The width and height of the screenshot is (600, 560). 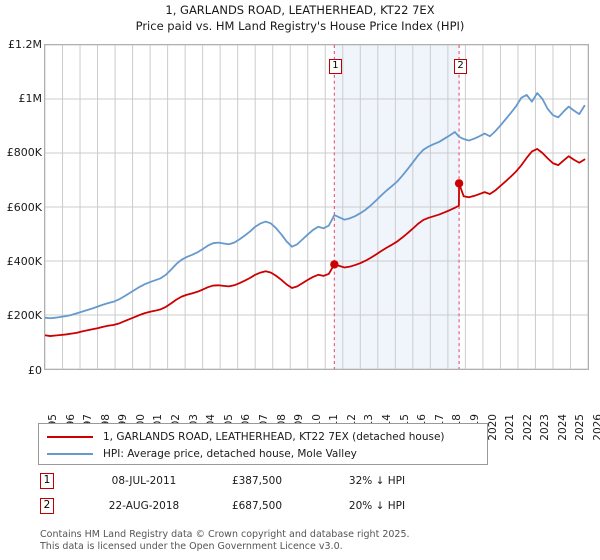 I want to click on chart-marker-2: 2, so click(x=461, y=66).